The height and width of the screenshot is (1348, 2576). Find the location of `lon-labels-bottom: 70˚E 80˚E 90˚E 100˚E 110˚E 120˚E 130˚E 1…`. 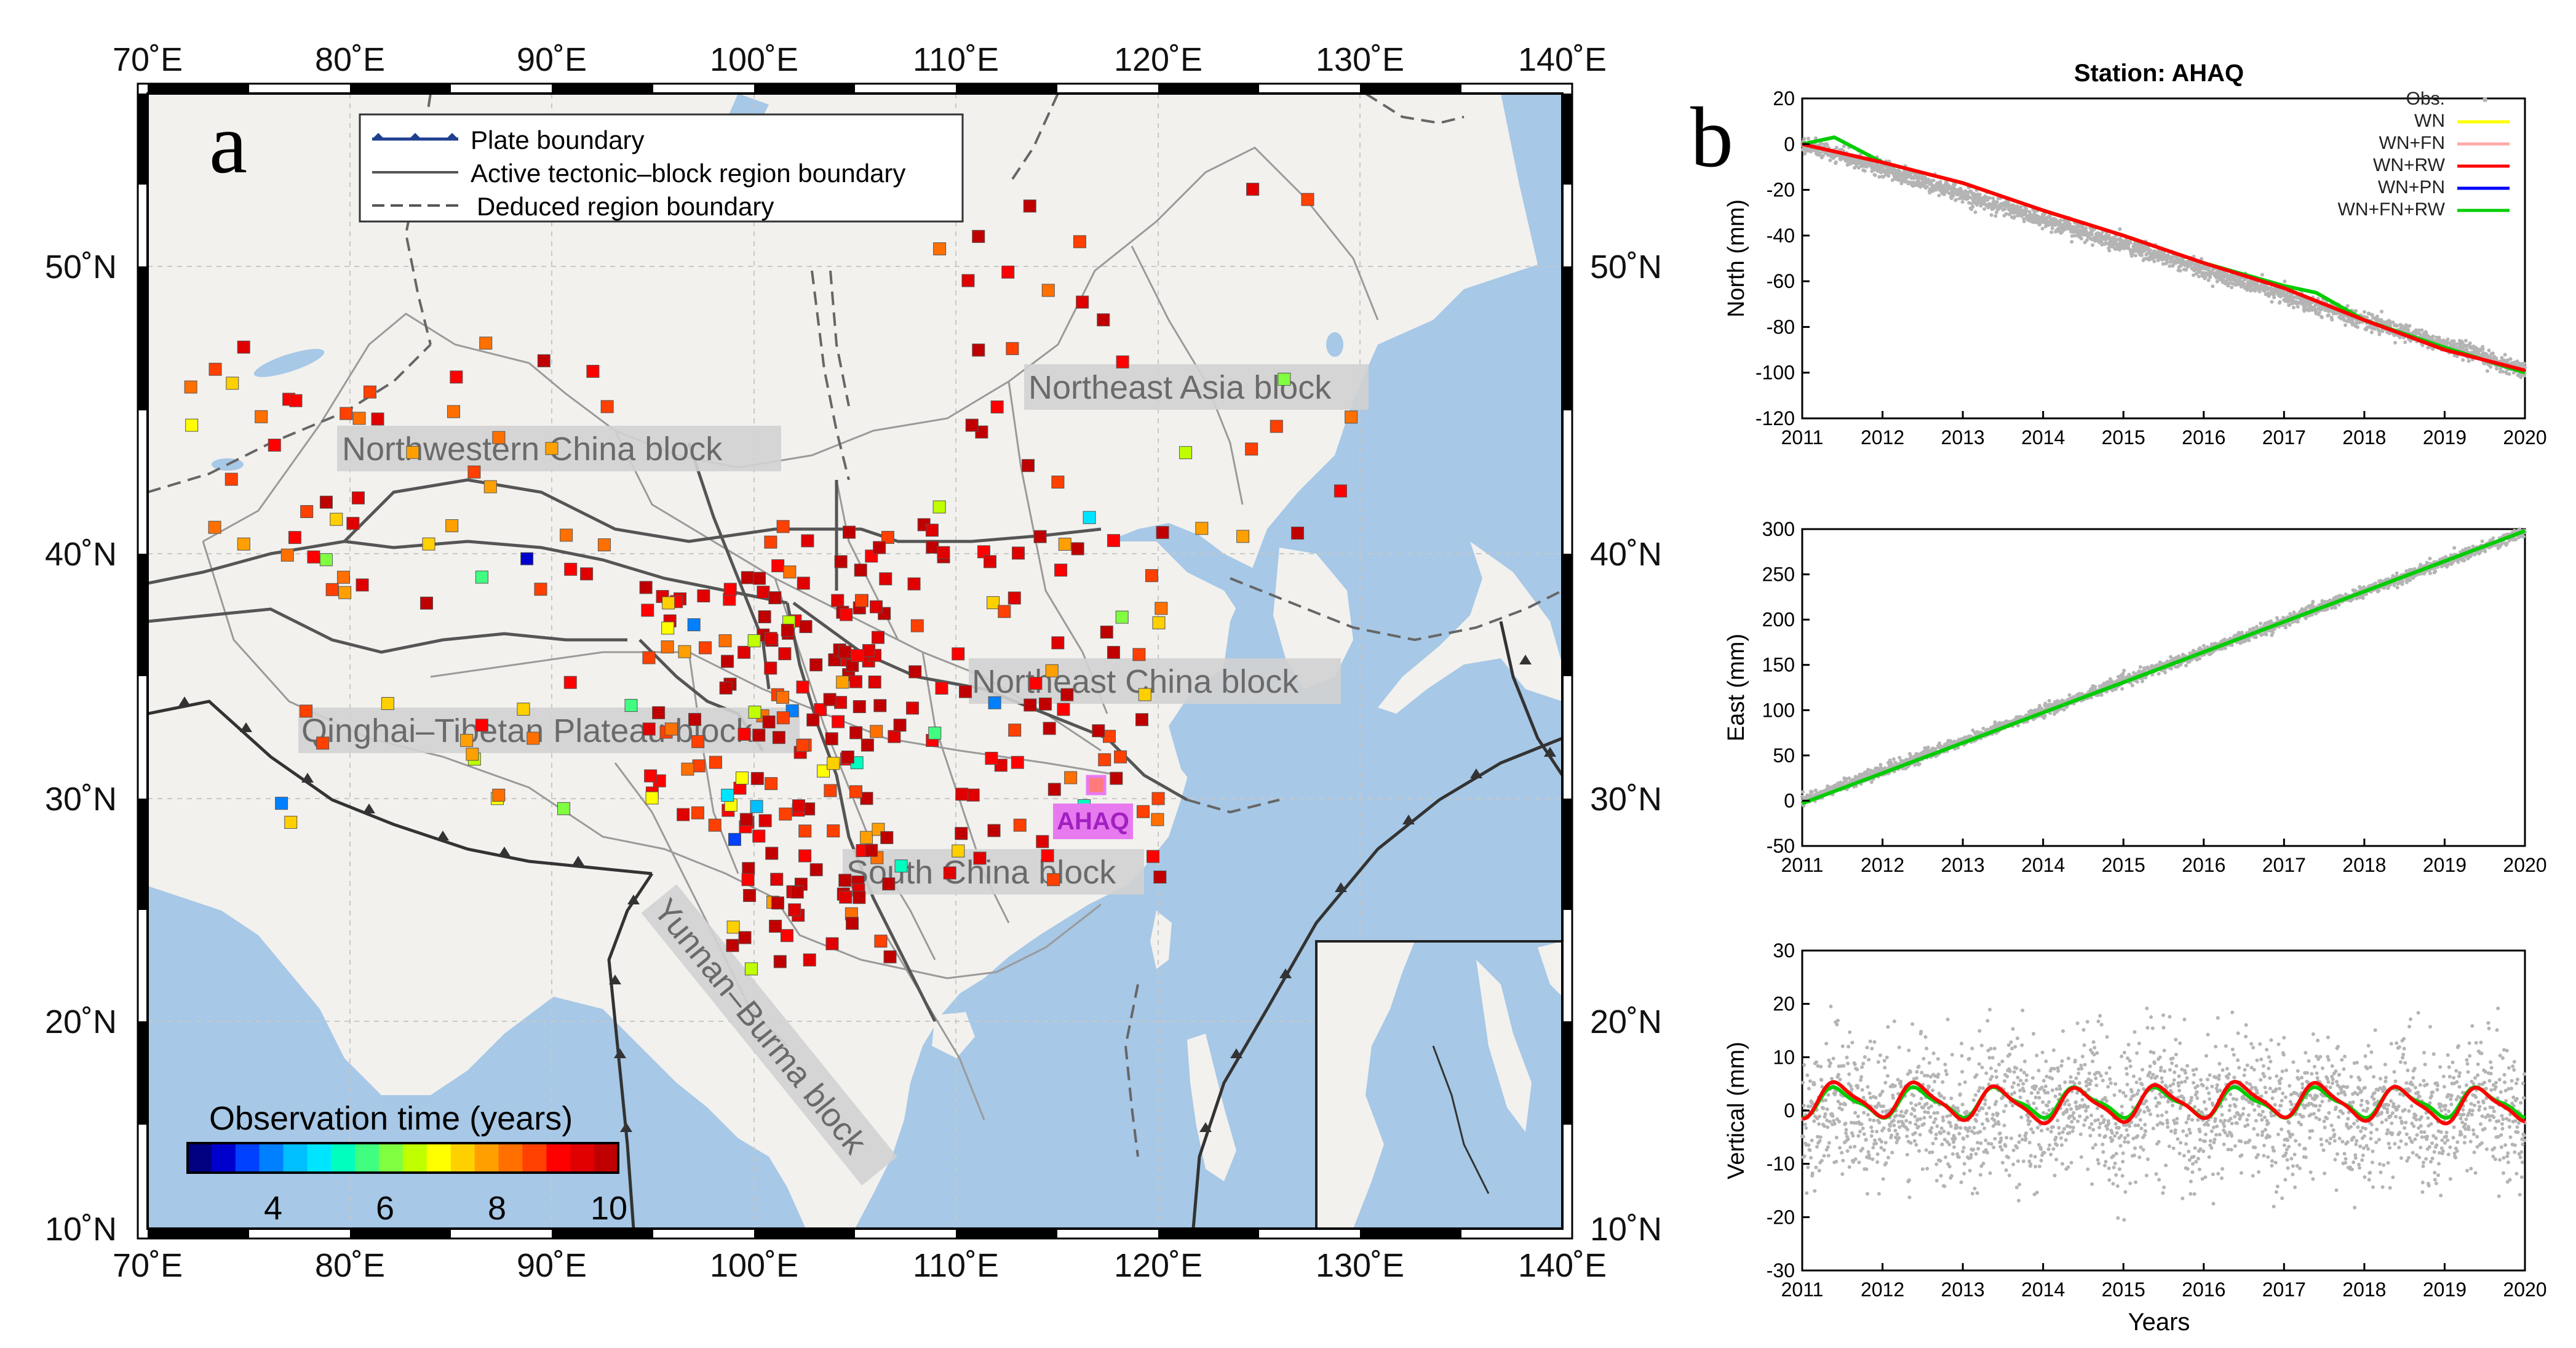

lon-labels-bottom: 70˚E 80˚E 90˚E 100˚E 110˚E 120˚E 130˚E 1… is located at coordinates (860, 1265).